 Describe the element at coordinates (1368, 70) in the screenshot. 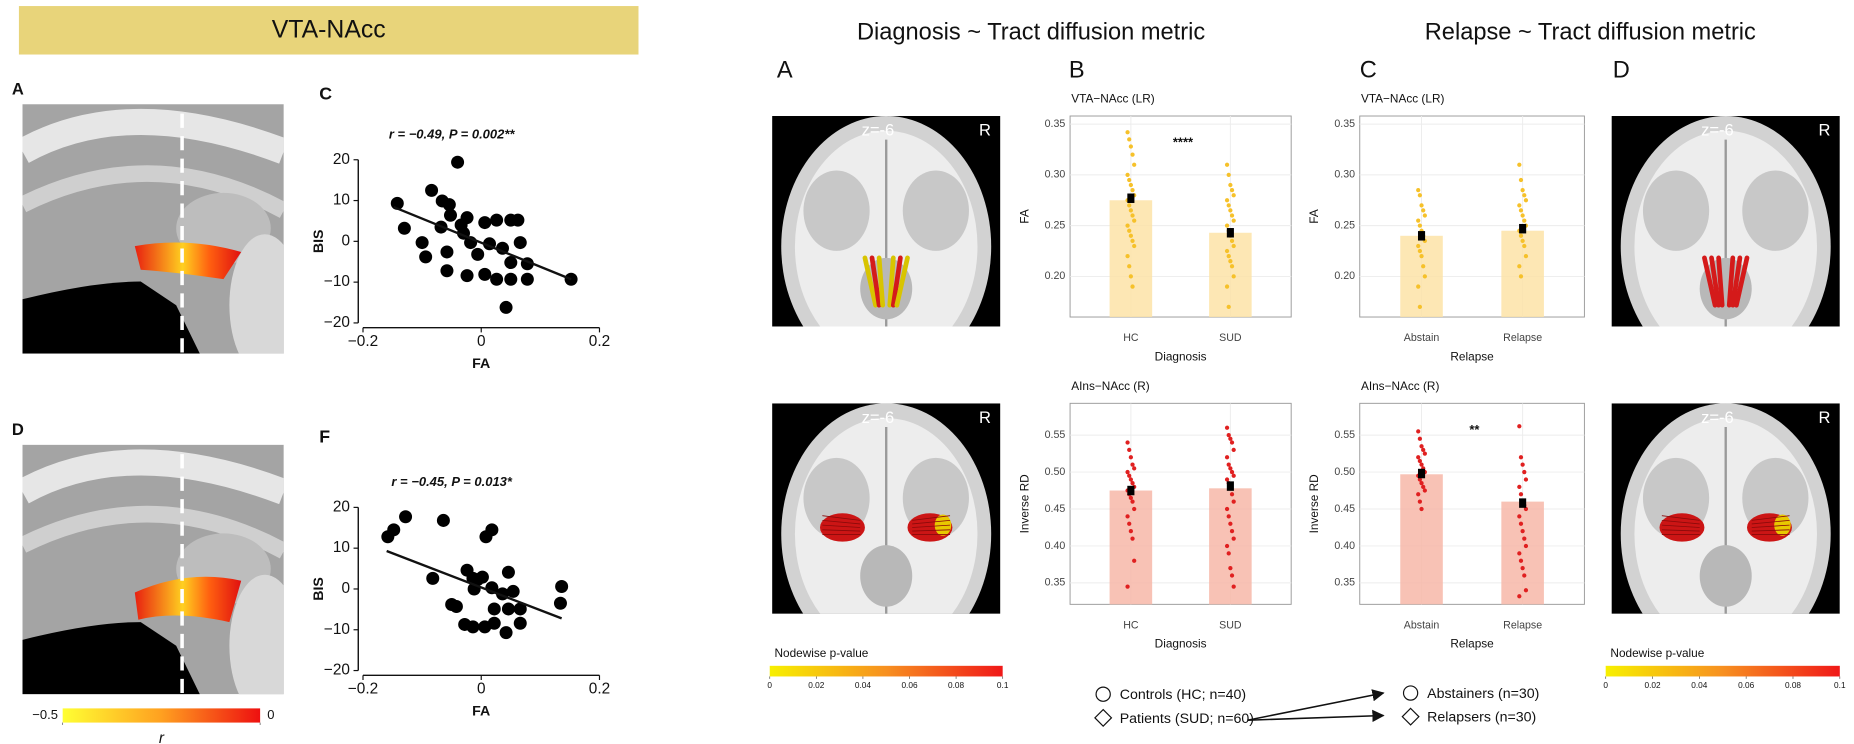

I see `panel-letter: C` at that location.